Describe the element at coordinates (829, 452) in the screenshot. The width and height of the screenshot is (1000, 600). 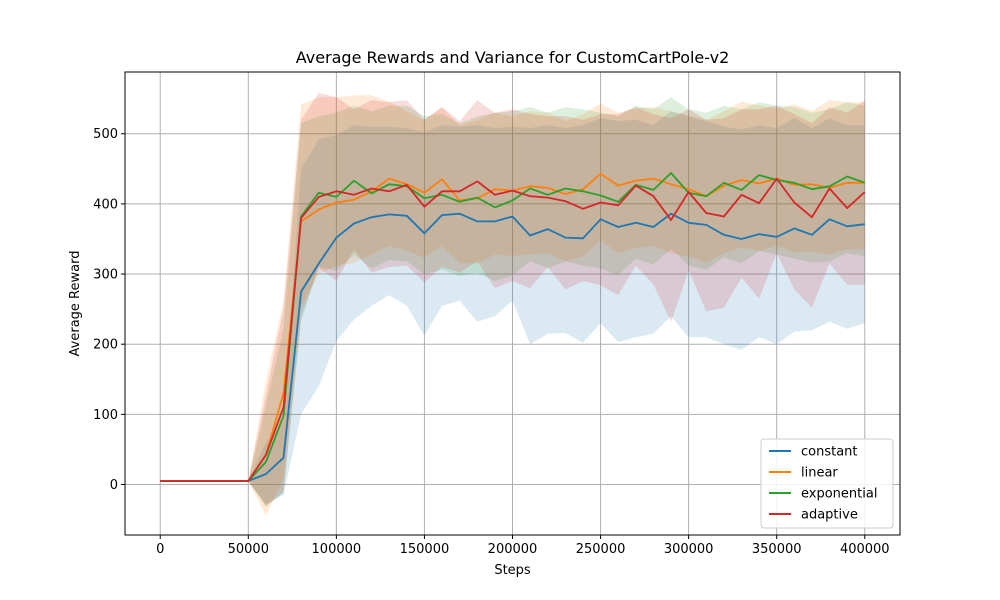
I see `legend-label-constant: constant` at that location.